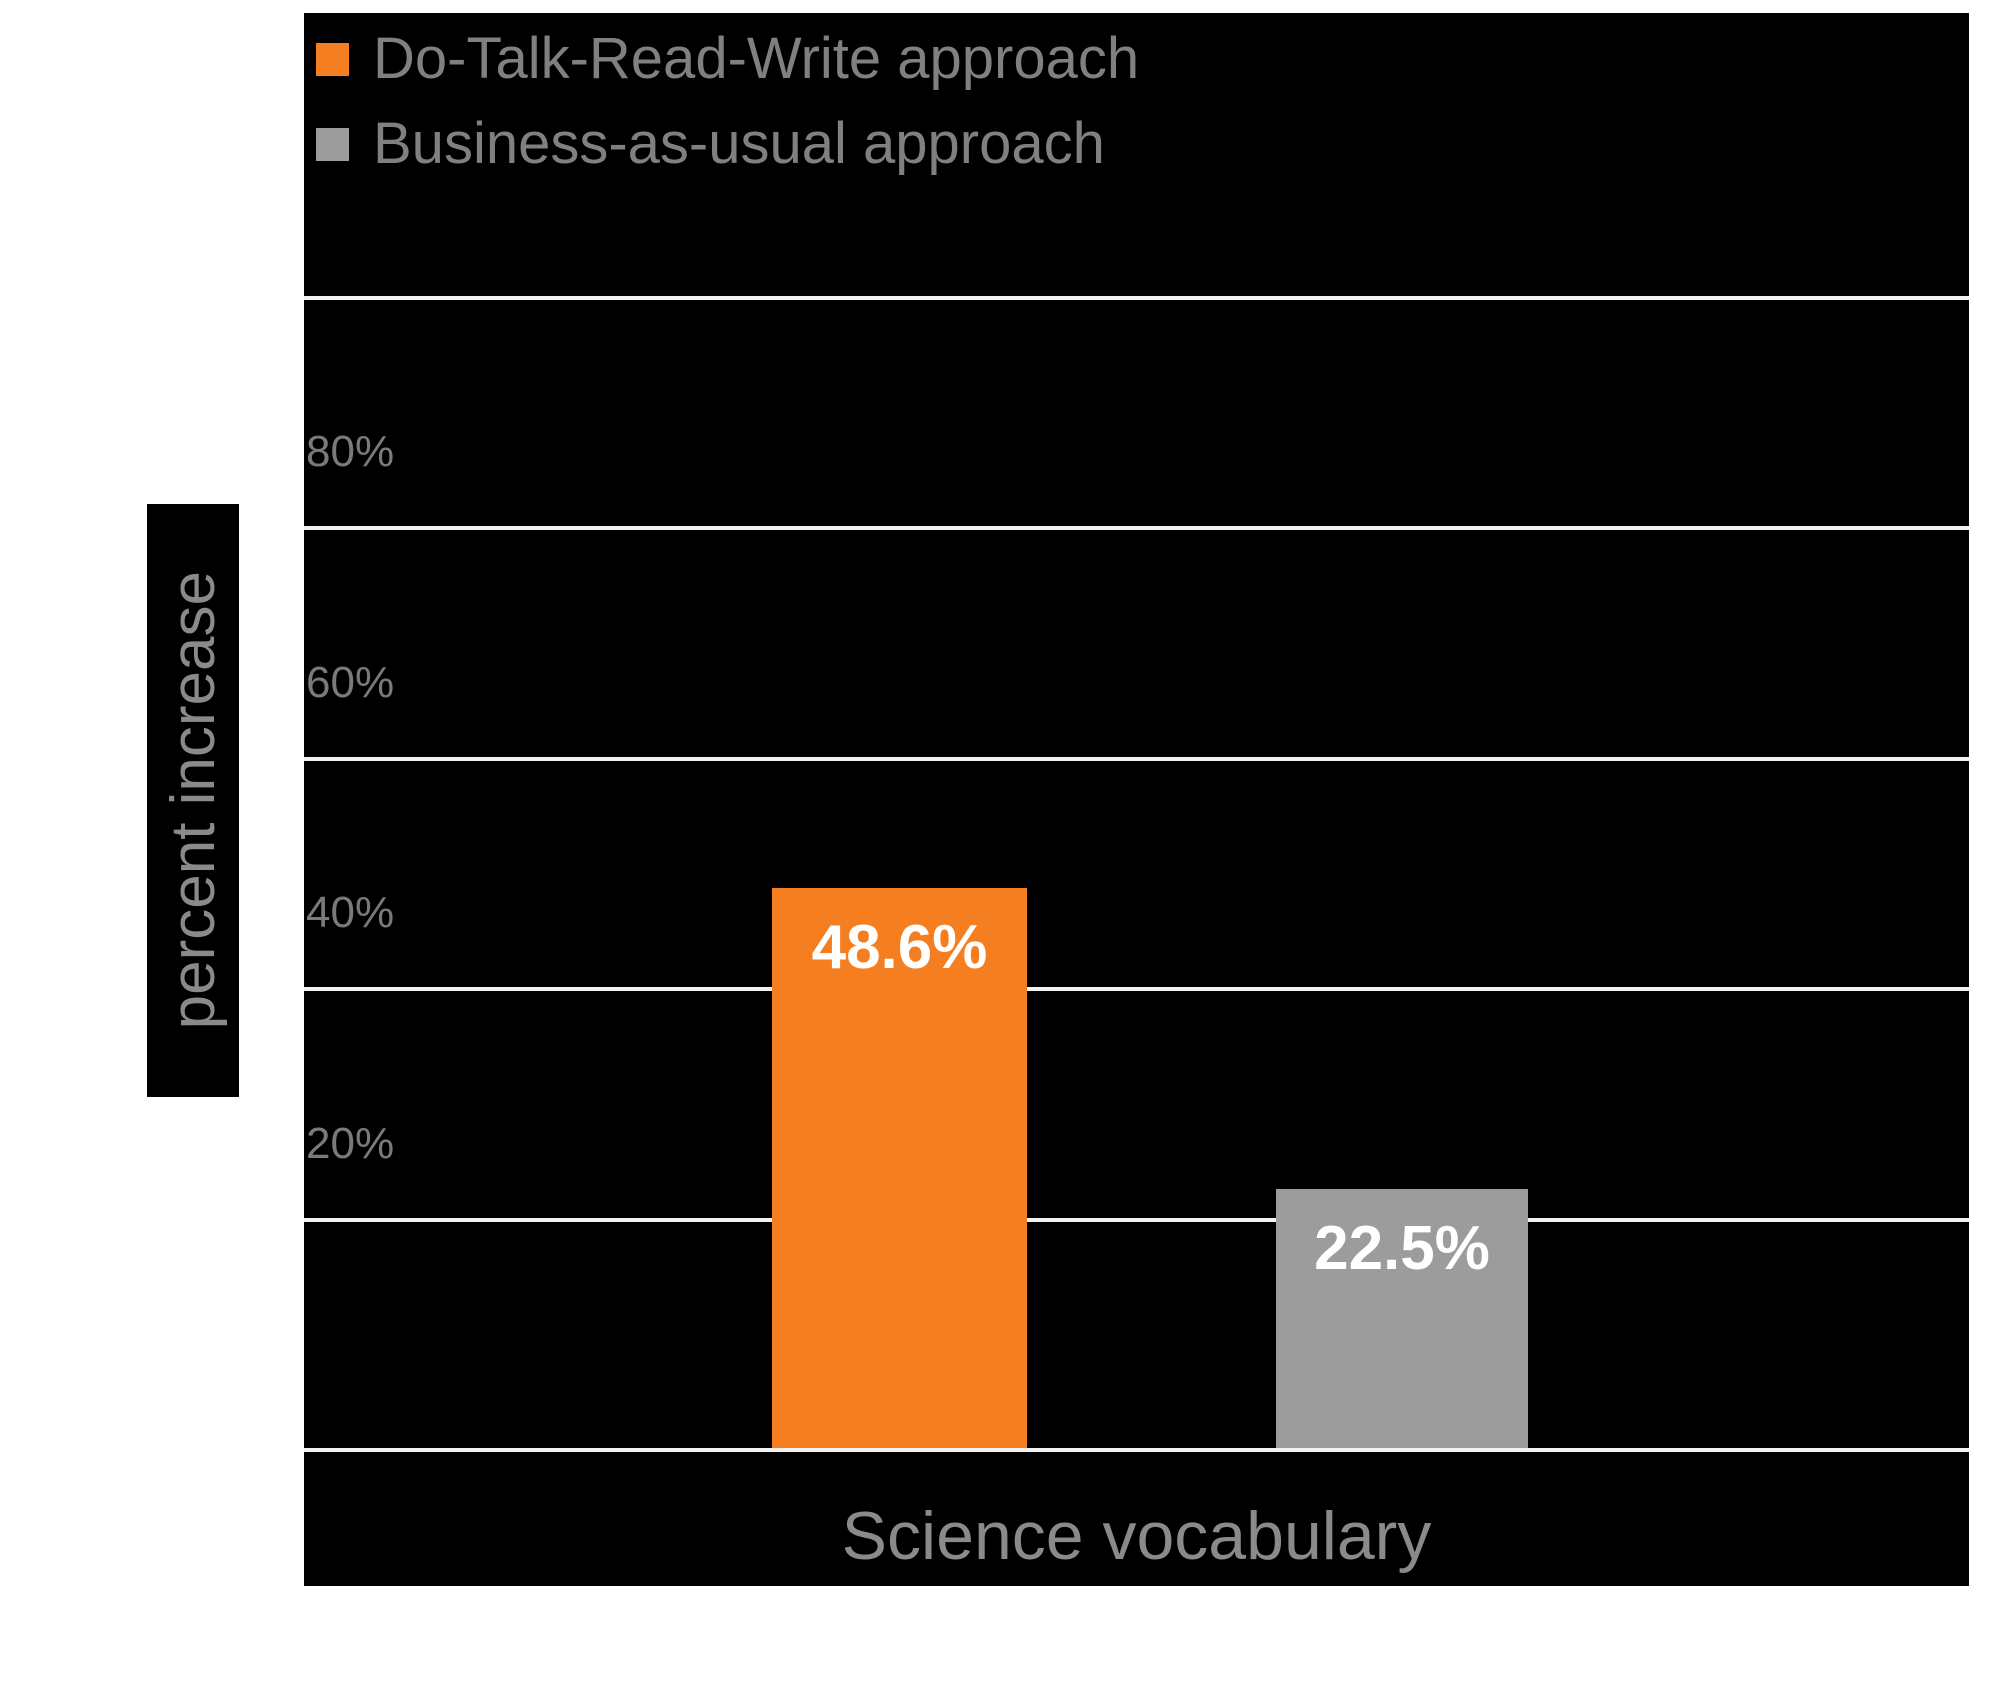 The image size is (2000, 1700). What do you see at coordinates (1402, 1318) in the screenshot?
I see `bar-business-as-usual: 22.5%` at bounding box center [1402, 1318].